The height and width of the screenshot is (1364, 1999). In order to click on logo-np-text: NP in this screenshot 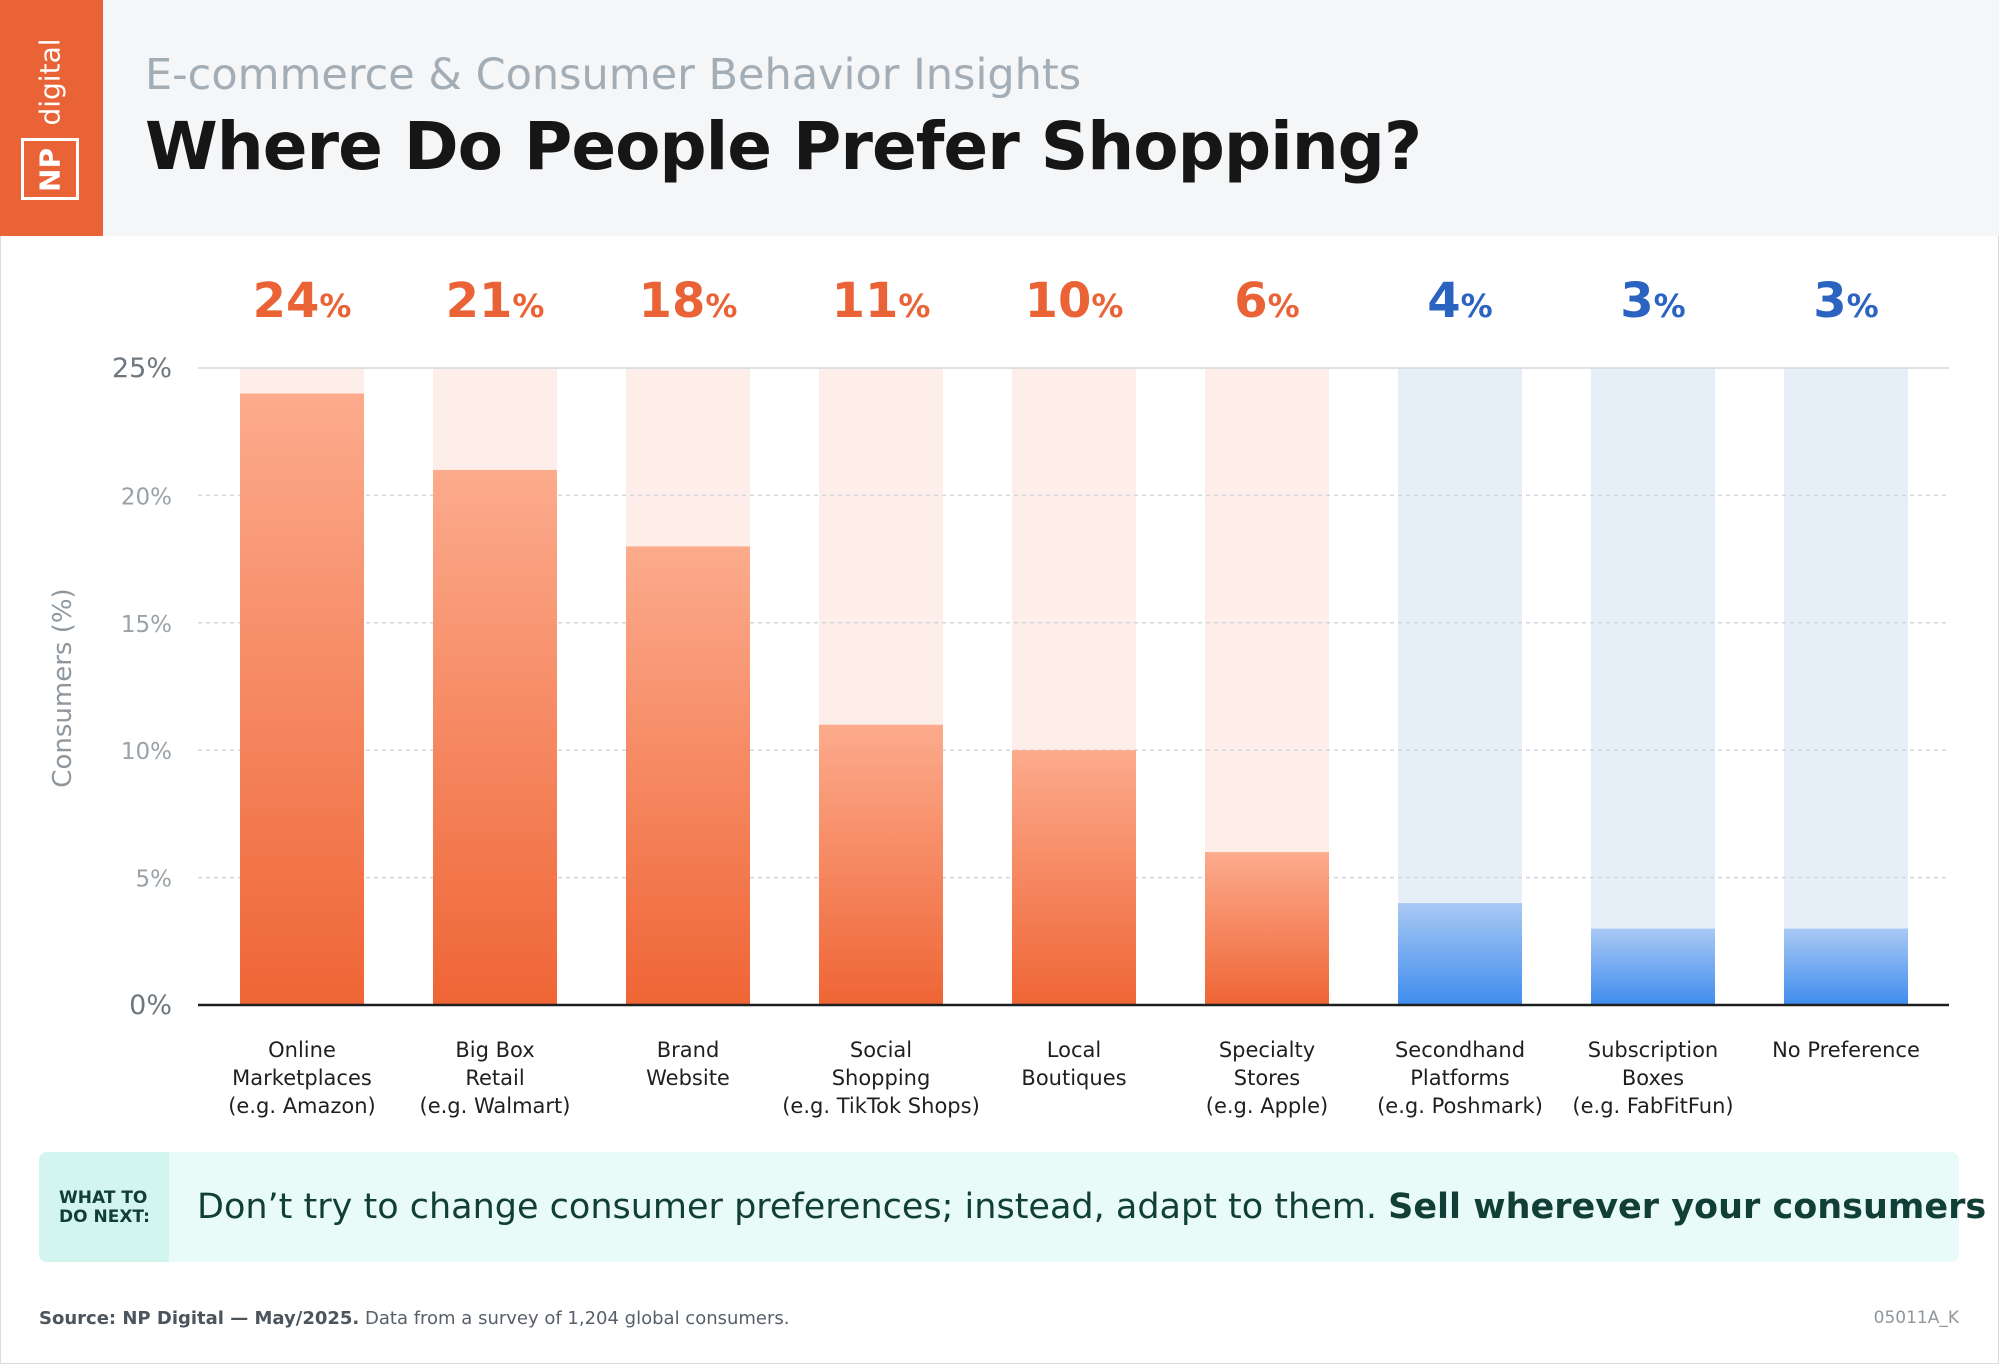, I will do `click(50, 170)`.